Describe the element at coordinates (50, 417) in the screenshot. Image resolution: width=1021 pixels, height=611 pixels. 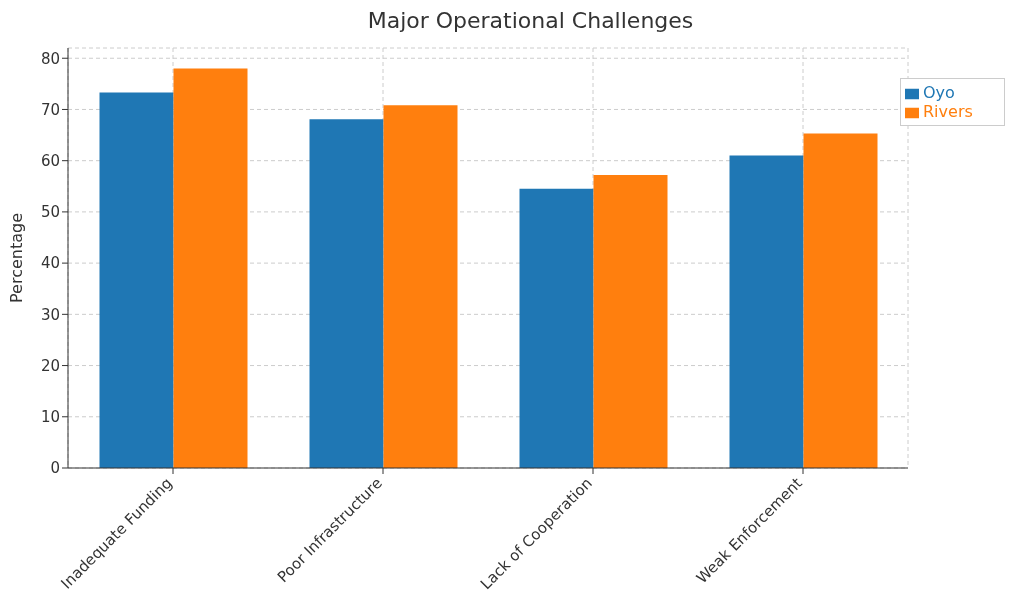
I see `y-tick-label: 10` at that location.